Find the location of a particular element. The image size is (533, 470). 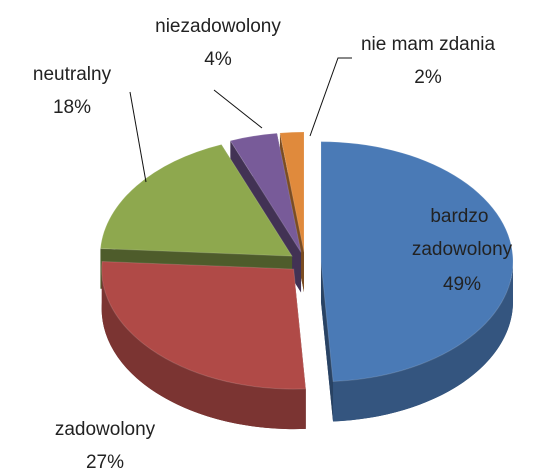

value-label: 4% is located at coordinates (218, 59).